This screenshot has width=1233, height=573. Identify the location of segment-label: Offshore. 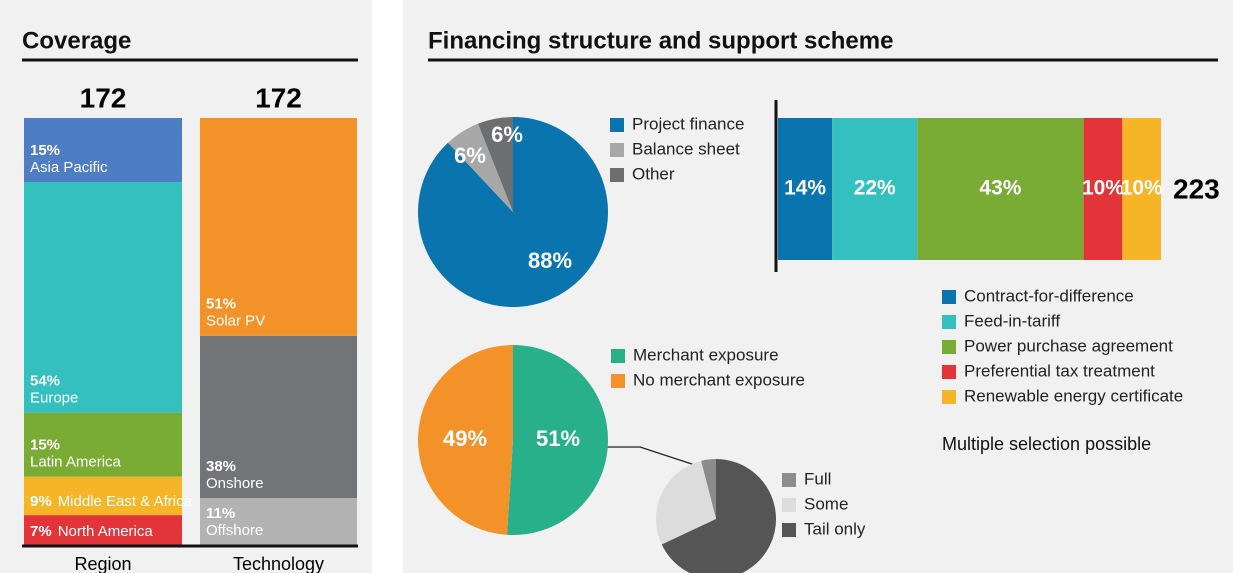
(234, 530).